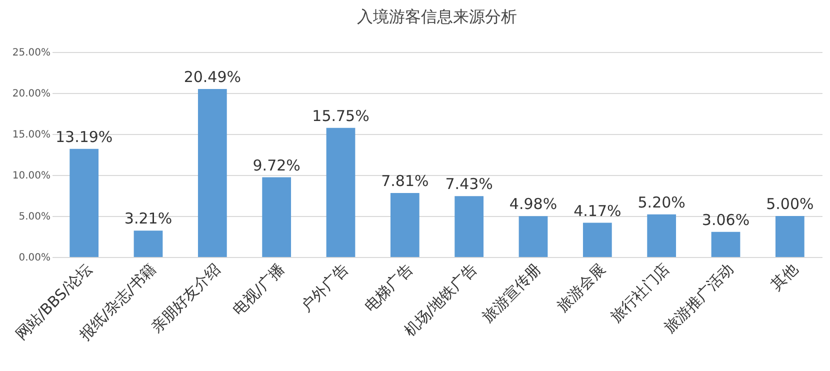 This screenshot has height=371, width=830. I want to click on x-tick-label: 电梯广告, so click(388, 288).